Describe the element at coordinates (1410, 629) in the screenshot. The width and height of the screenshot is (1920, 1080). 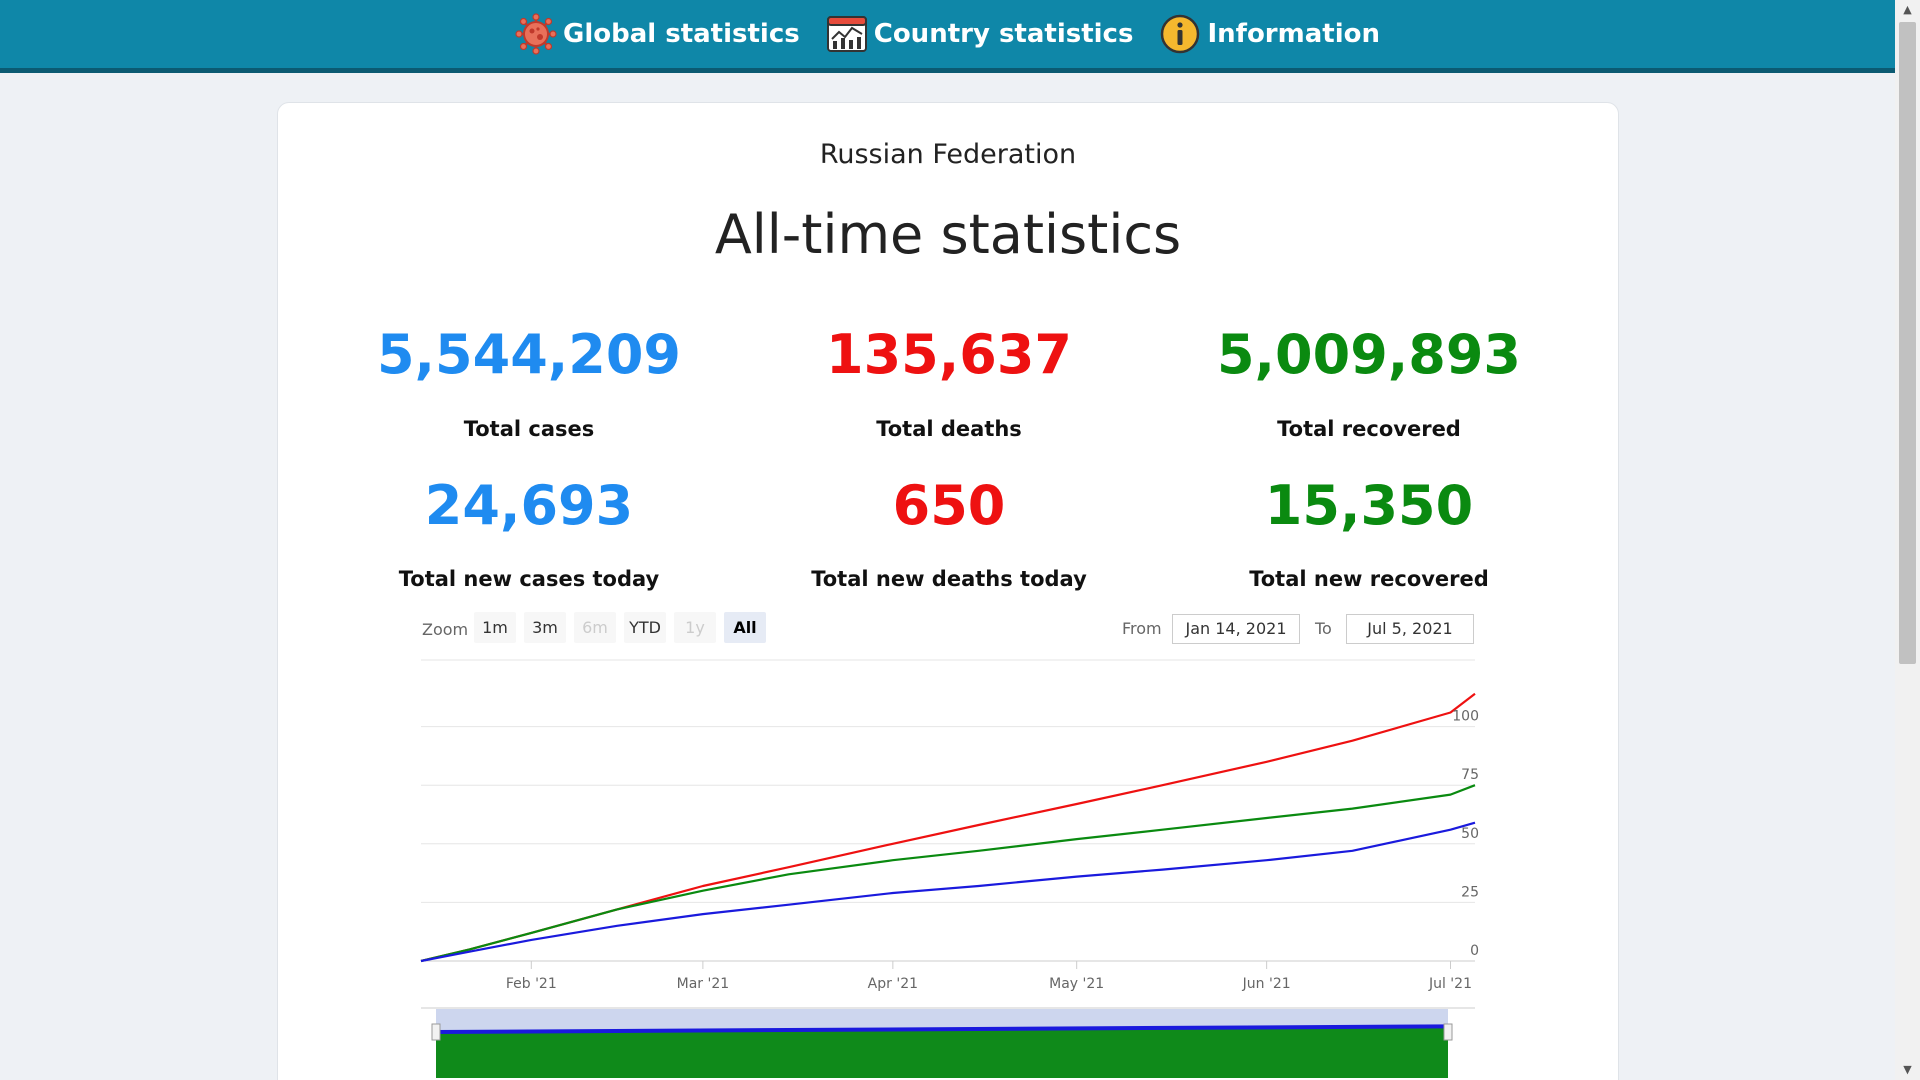
I see `to-date-input: Jul 5, 2021` at that location.